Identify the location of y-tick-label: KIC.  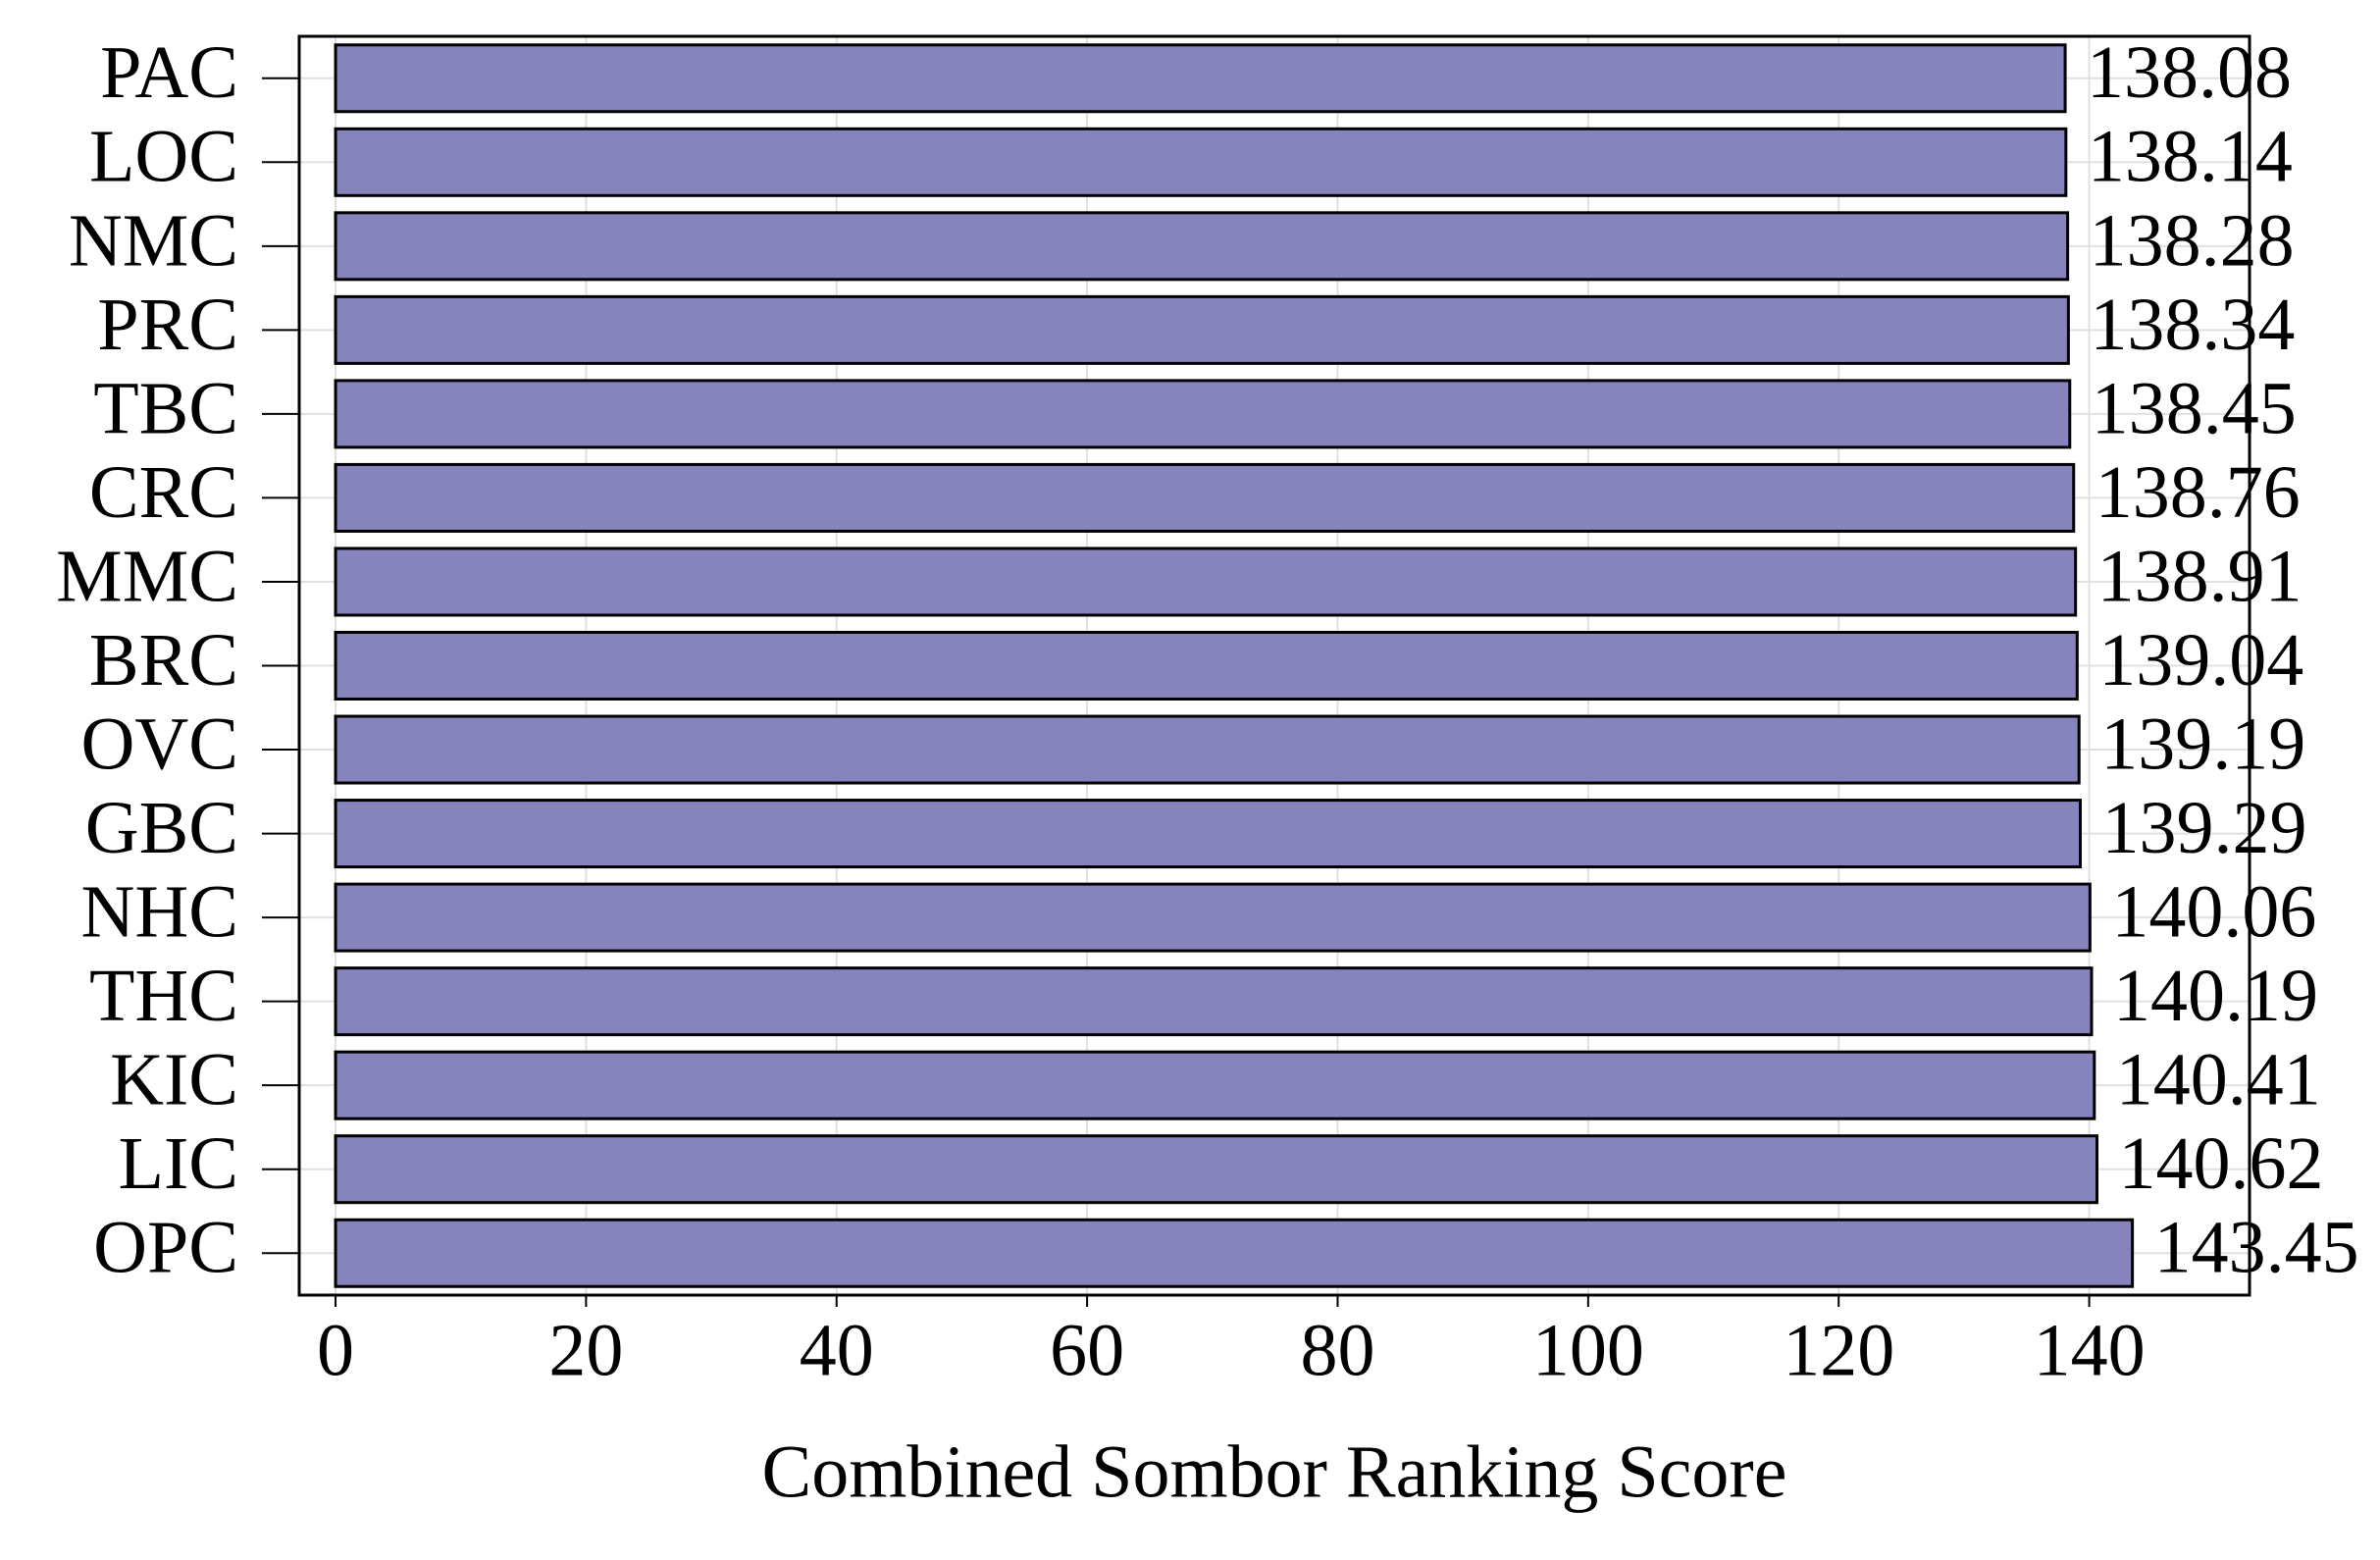
(174, 1080).